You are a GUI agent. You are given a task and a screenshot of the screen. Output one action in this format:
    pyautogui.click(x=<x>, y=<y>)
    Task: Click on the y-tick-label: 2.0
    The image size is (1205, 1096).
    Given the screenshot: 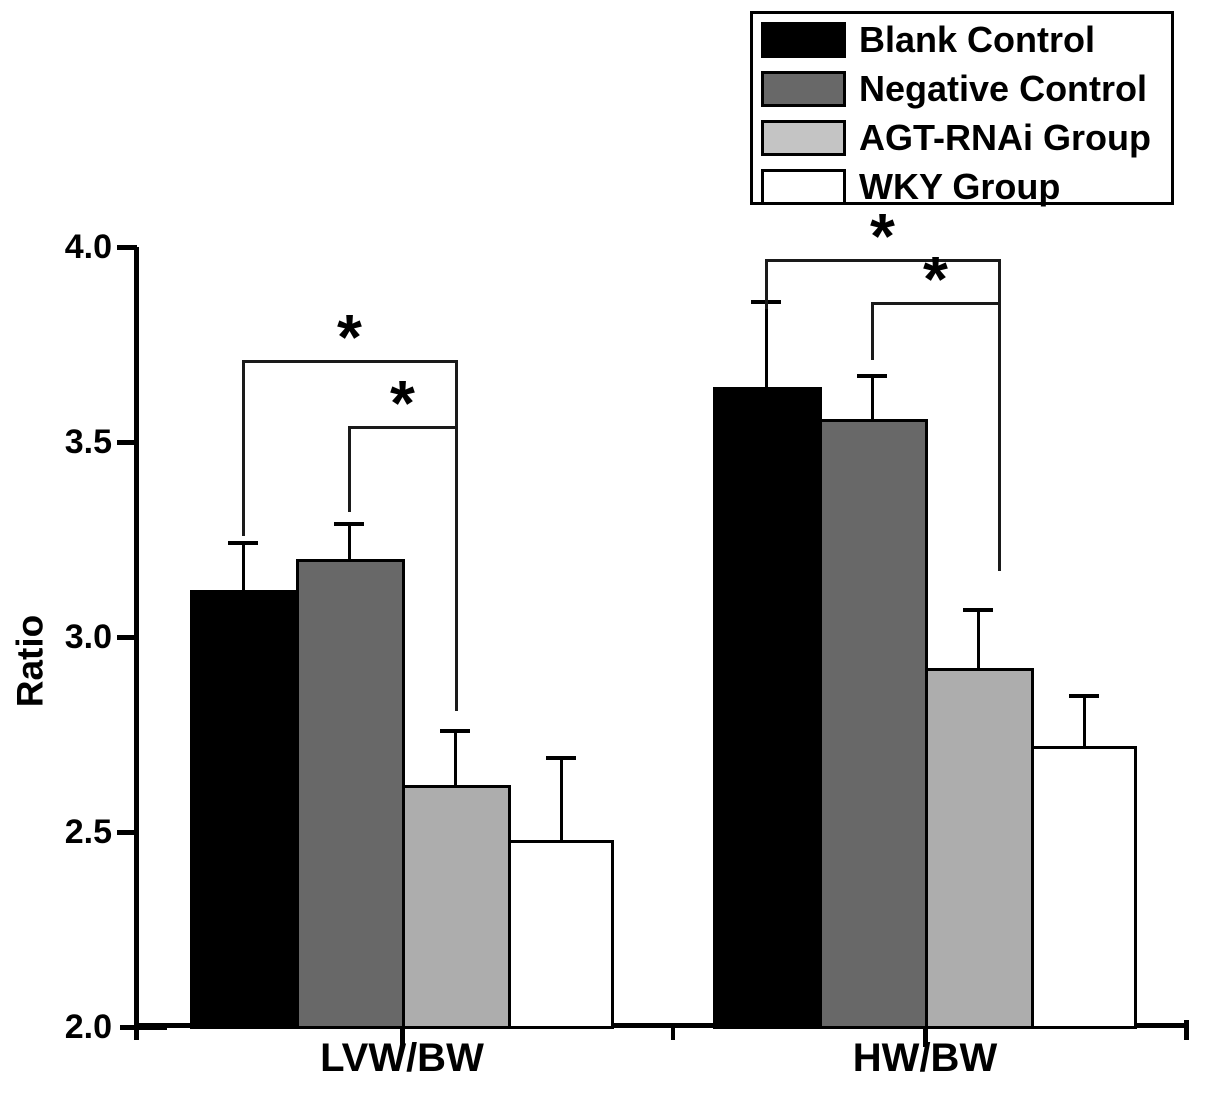 What is the action you would take?
    pyautogui.click(x=88, y=1027)
    